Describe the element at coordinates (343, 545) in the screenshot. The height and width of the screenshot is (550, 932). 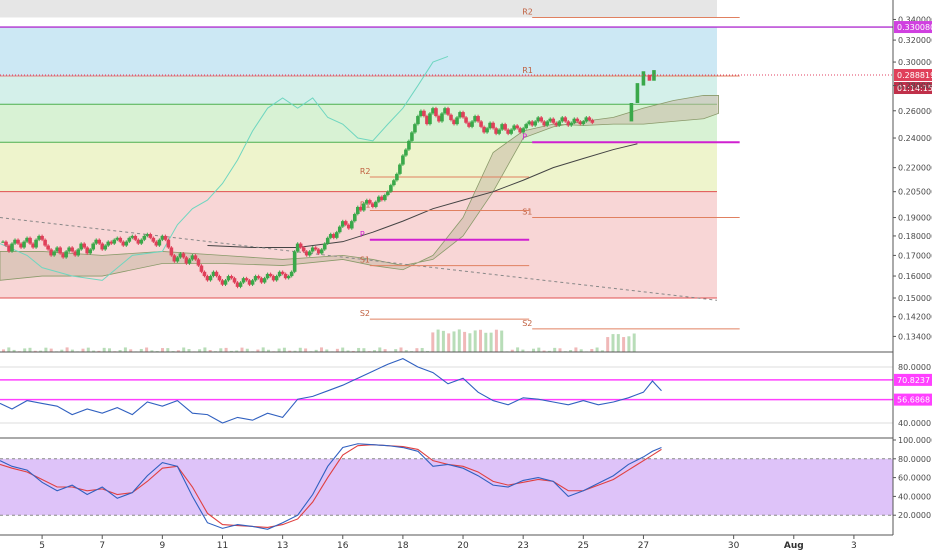
I see `x-tick-label: 16` at that location.